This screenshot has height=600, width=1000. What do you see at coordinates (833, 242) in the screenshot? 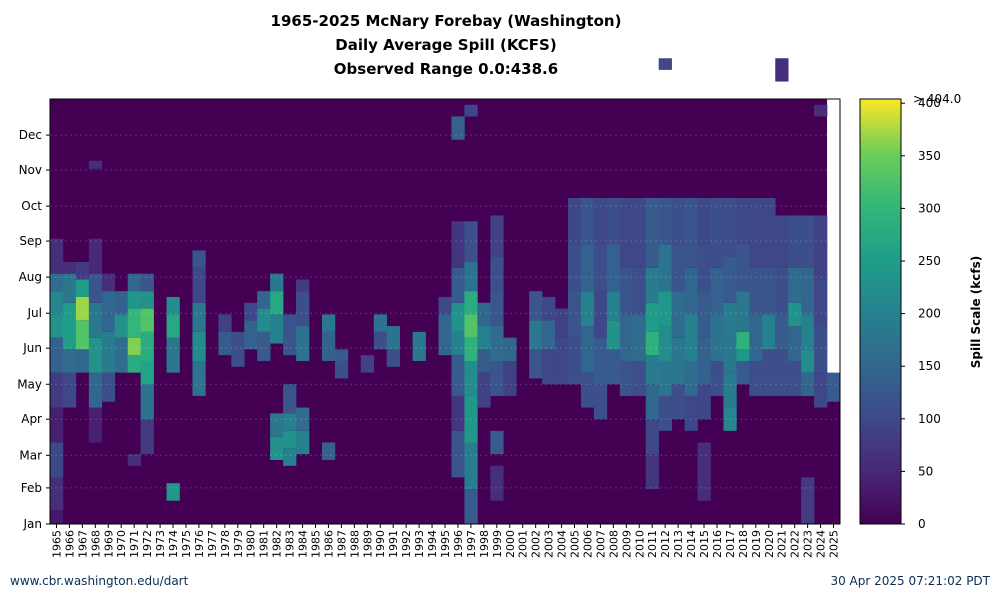
I see `unobserved-region` at bounding box center [833, 242].